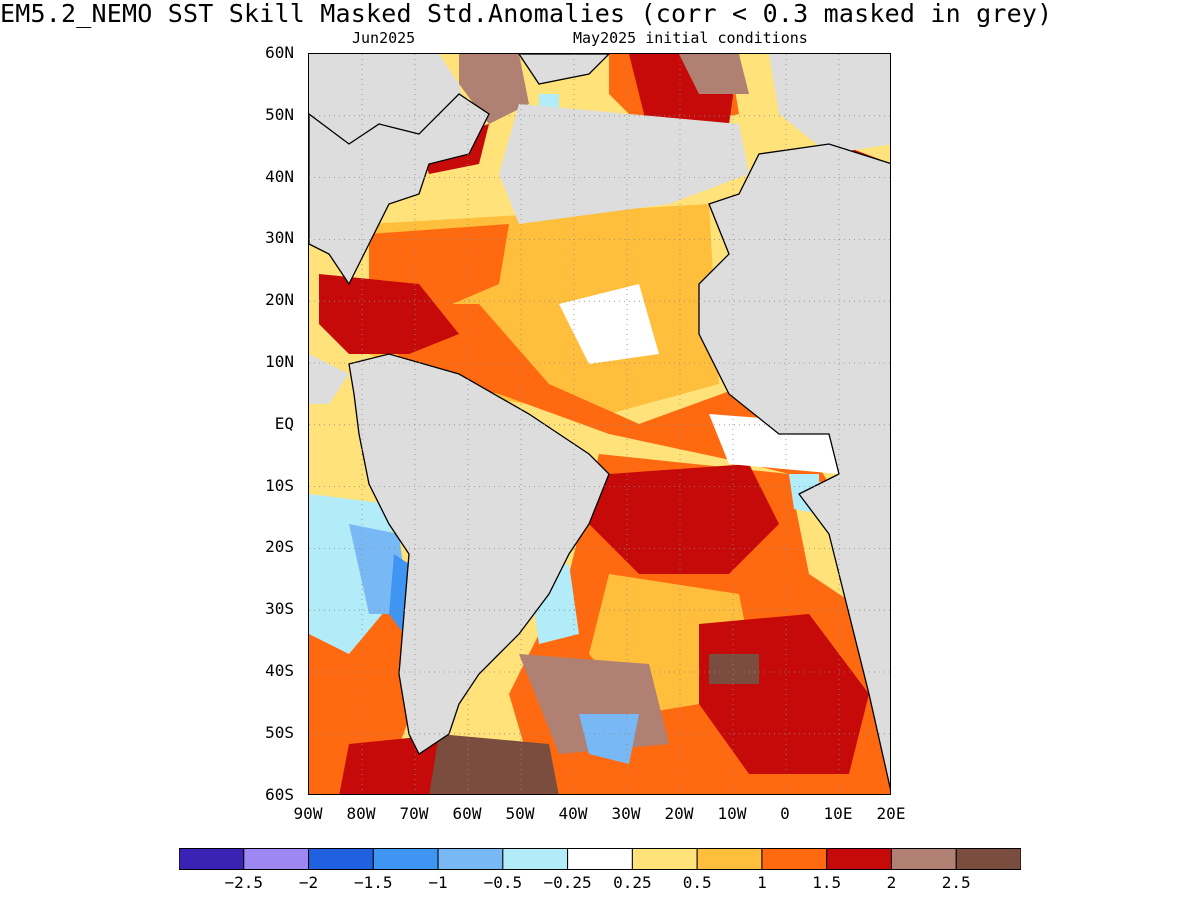  I want to click on colorbar-tick-label: 0.25, so click(632, 882).